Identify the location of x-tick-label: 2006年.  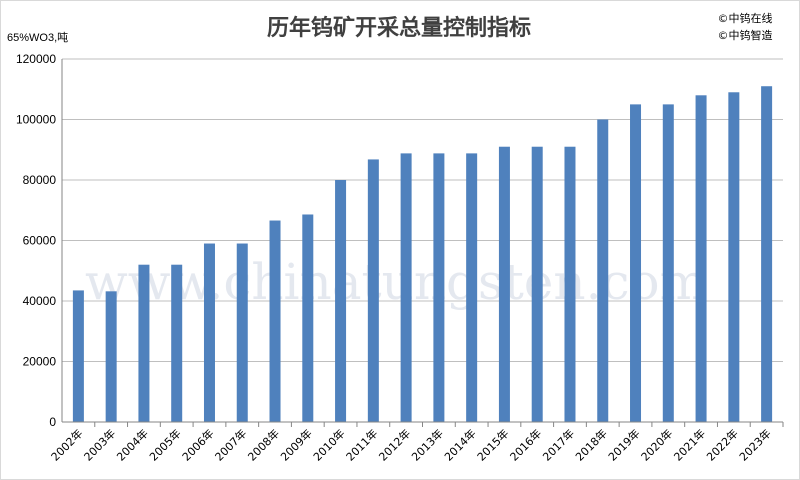
(197, 444).